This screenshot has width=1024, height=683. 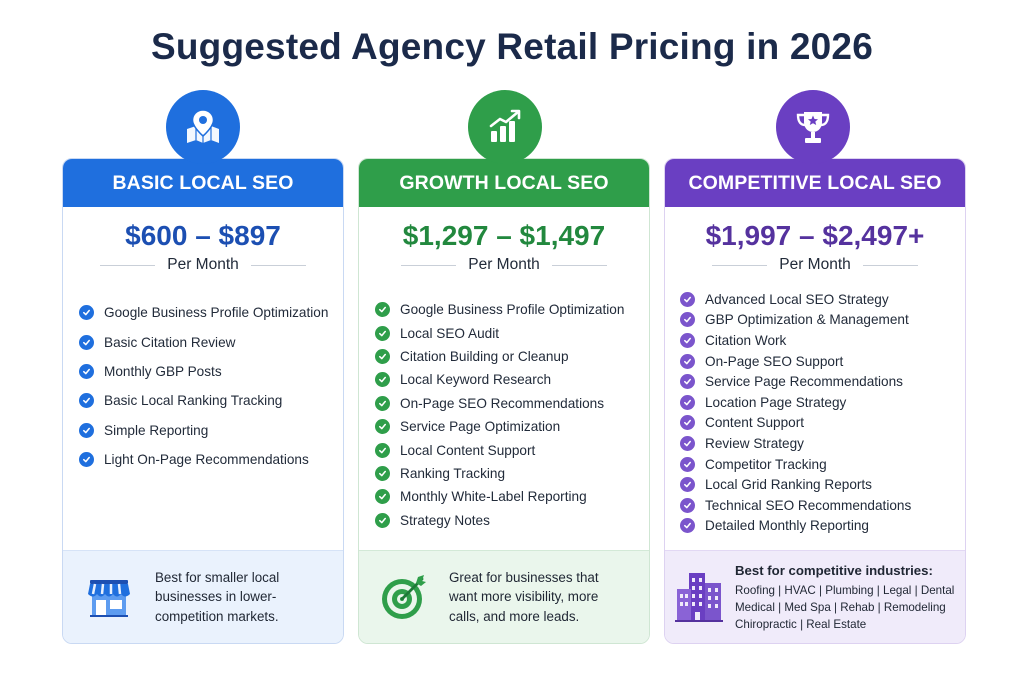 I want to click on footer-line: Great for businesses that, so click(x=524, y=577).